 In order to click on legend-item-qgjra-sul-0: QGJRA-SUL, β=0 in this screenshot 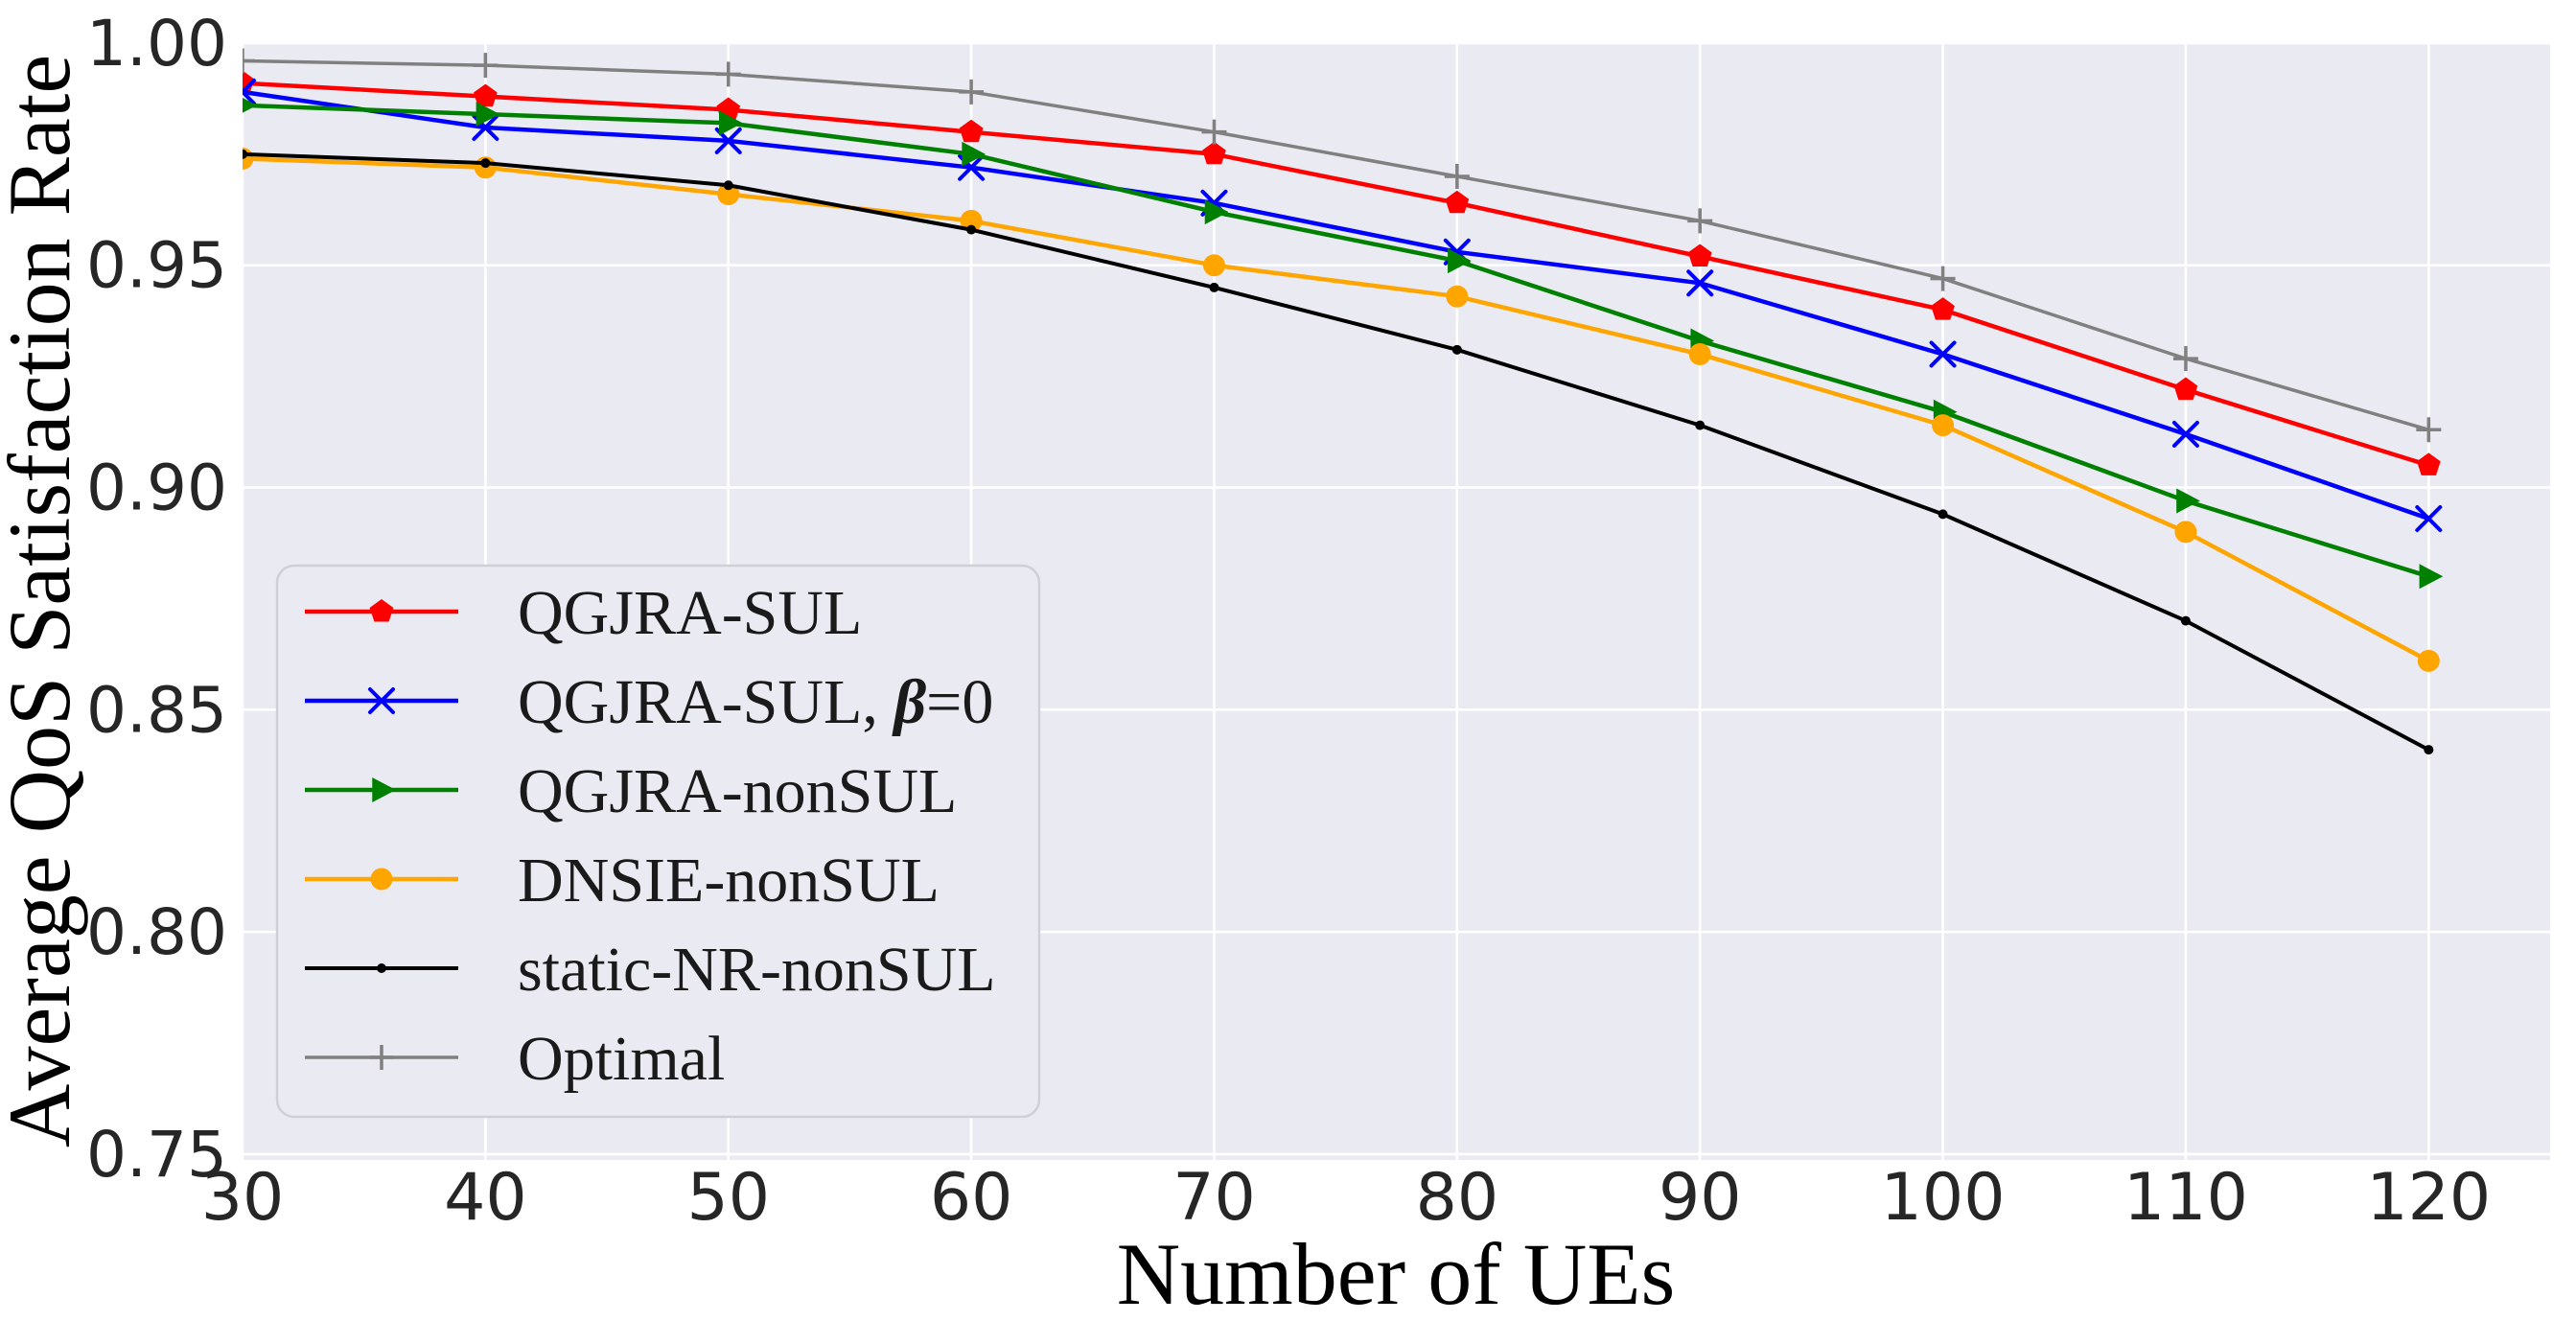, I will do `click(649, 702)`.